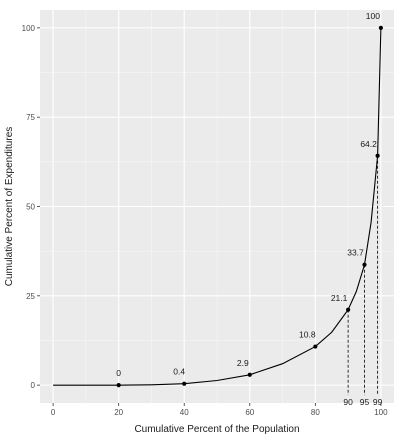 This screenshot has width=403, height=445. I want to click on data-label: 0, so click(118, 373).